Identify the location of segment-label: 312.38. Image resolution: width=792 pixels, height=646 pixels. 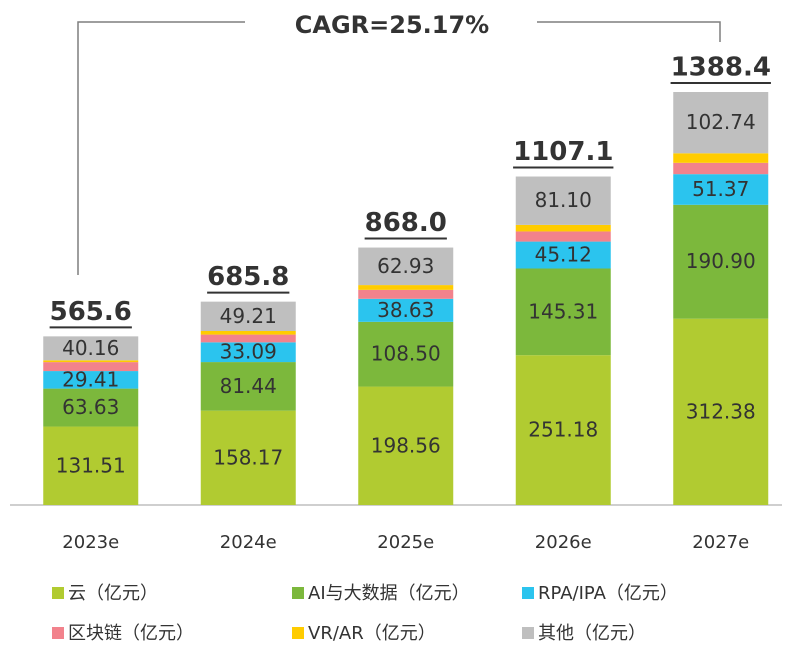
(721, 411).